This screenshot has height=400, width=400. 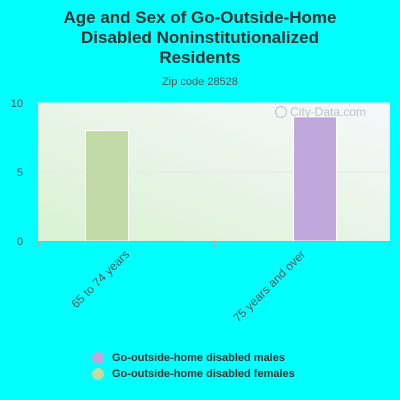 I want to click on y-tick-label: 5, so click(x=20, y=173).